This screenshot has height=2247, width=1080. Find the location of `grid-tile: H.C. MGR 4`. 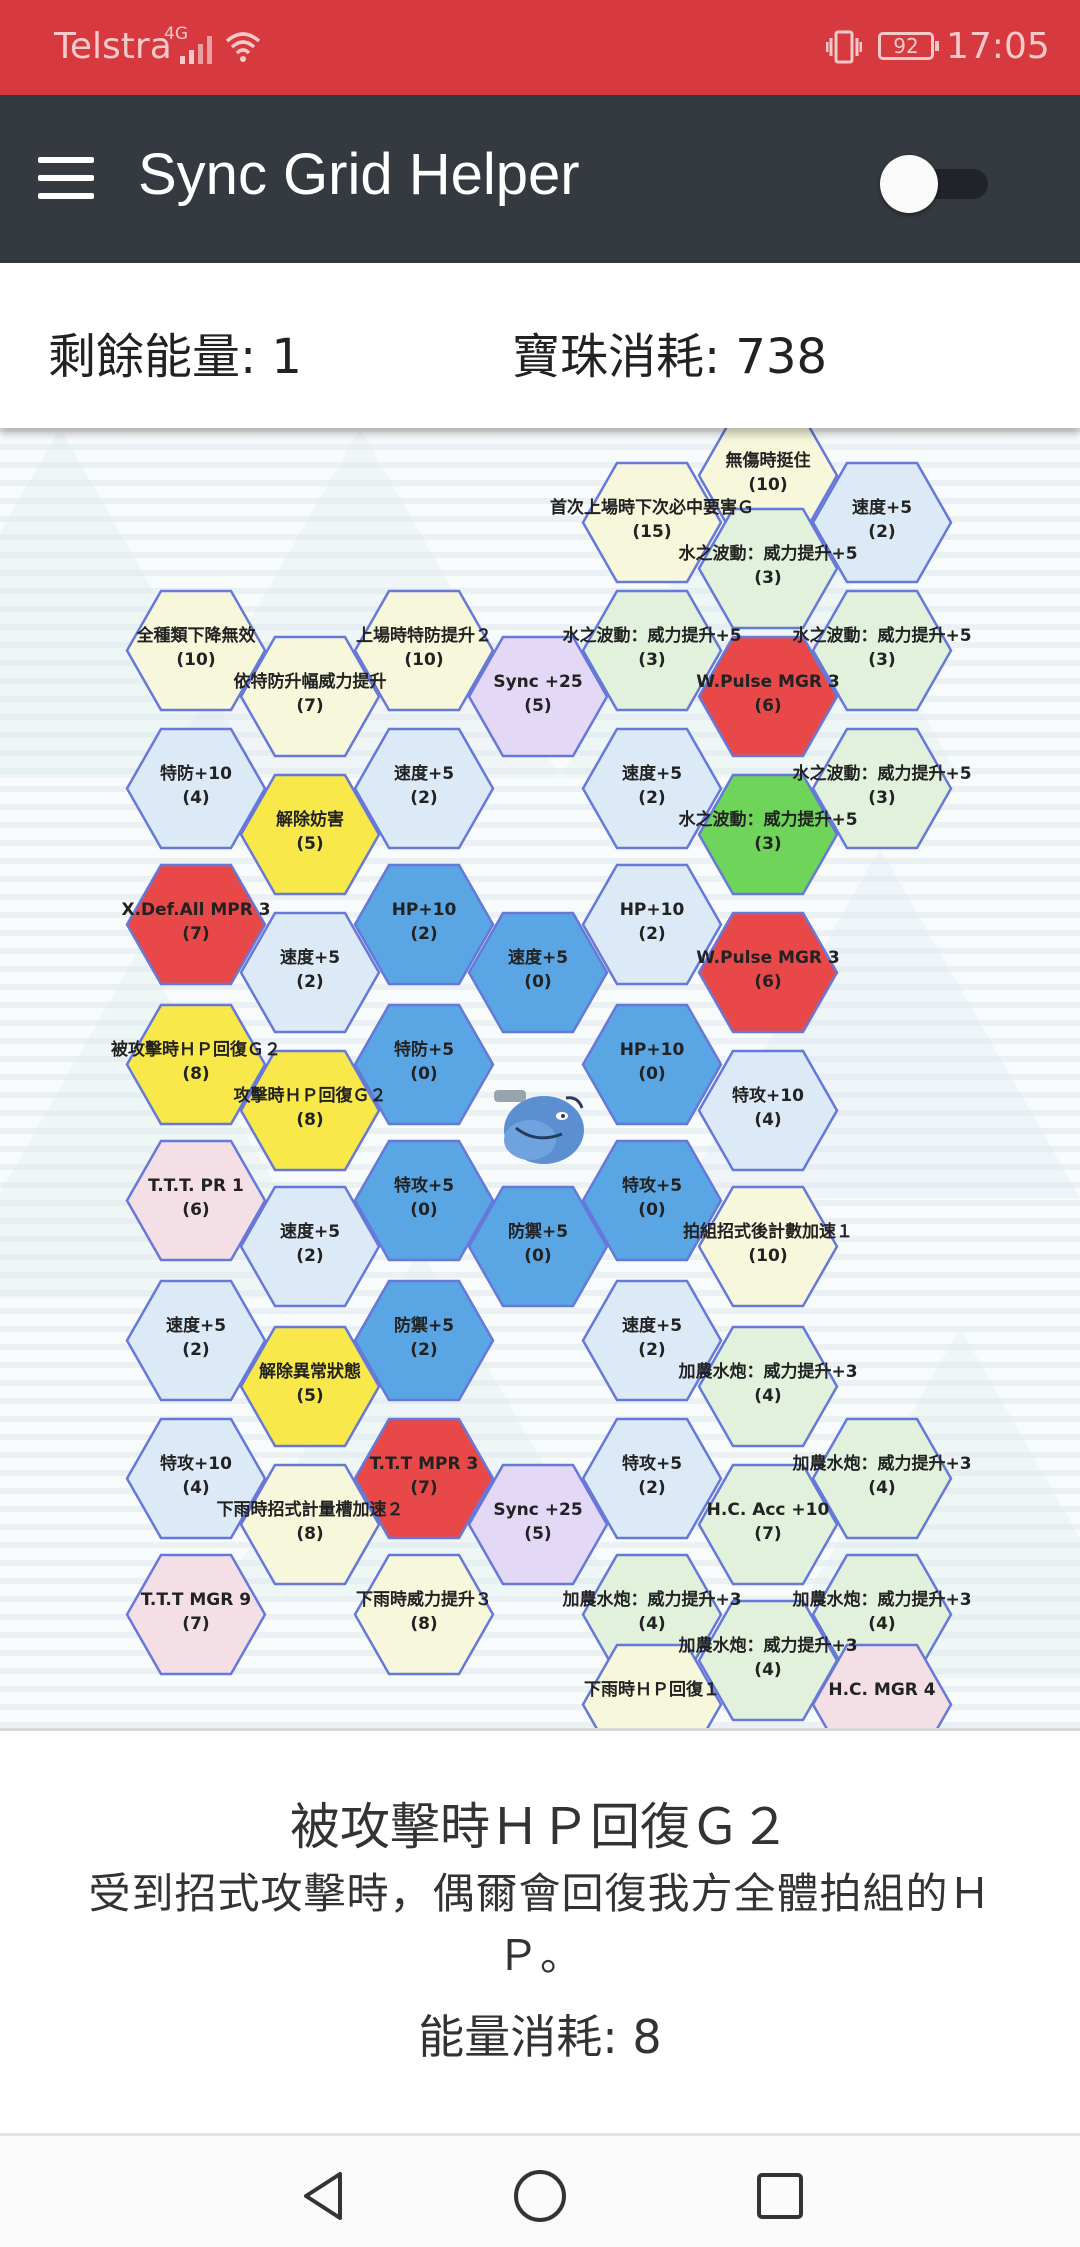

grid-tile: H.C. MGR 4 is located at coordinates (882, 1685).